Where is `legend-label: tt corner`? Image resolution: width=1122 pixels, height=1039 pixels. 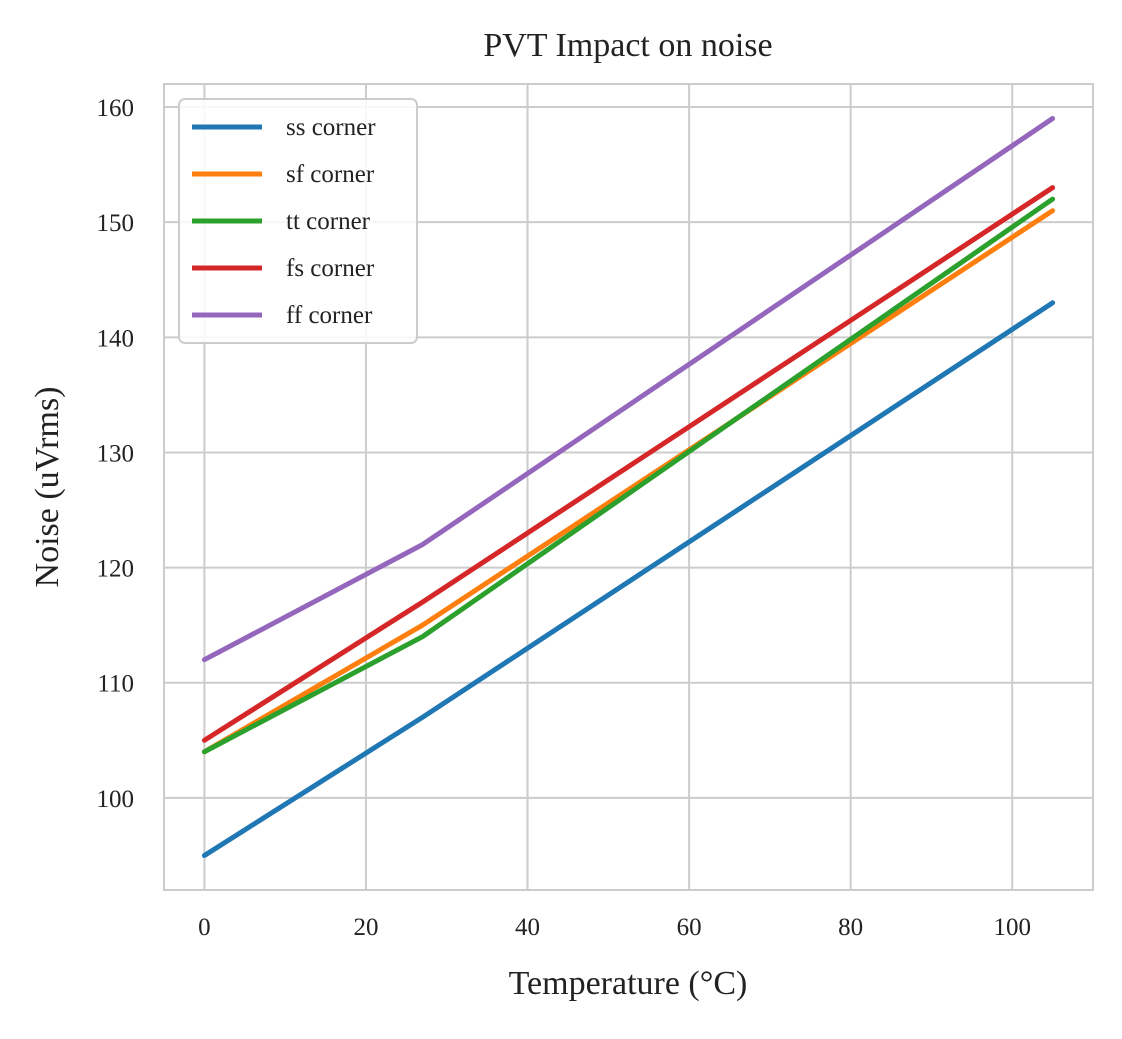
legend-label: tt corner is located at coordinates (328, 221).